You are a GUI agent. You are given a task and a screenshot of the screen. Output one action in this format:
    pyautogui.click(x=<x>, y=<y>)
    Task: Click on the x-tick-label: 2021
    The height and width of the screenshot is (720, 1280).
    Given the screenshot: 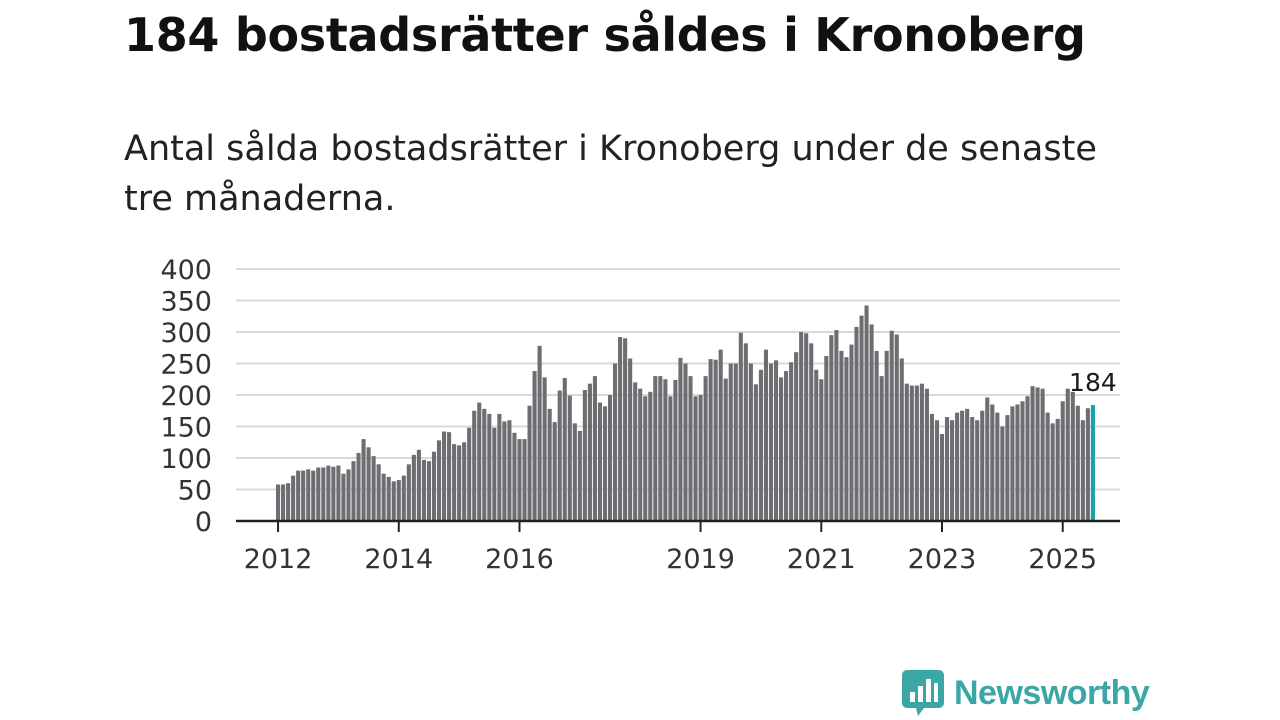 What is the action you would take?
    pyautogui.click(x=821, y=559)
    